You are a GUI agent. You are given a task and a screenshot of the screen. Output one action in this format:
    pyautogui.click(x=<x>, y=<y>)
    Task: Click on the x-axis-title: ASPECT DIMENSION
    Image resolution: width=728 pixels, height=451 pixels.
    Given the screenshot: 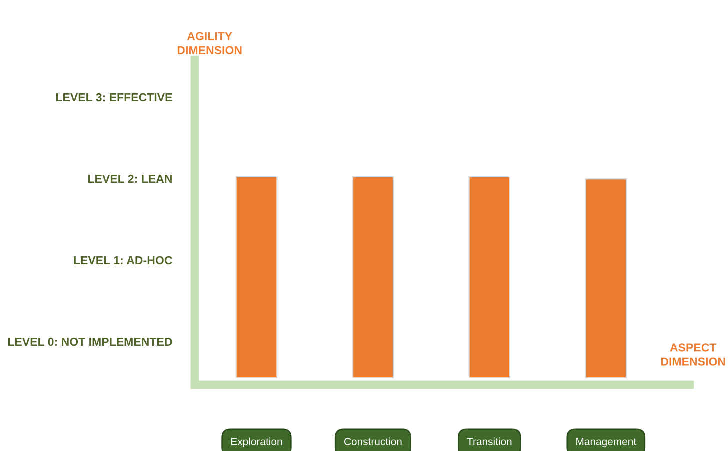 What is the action you would take?
    pyautogui.click(x=693, y=355)
    